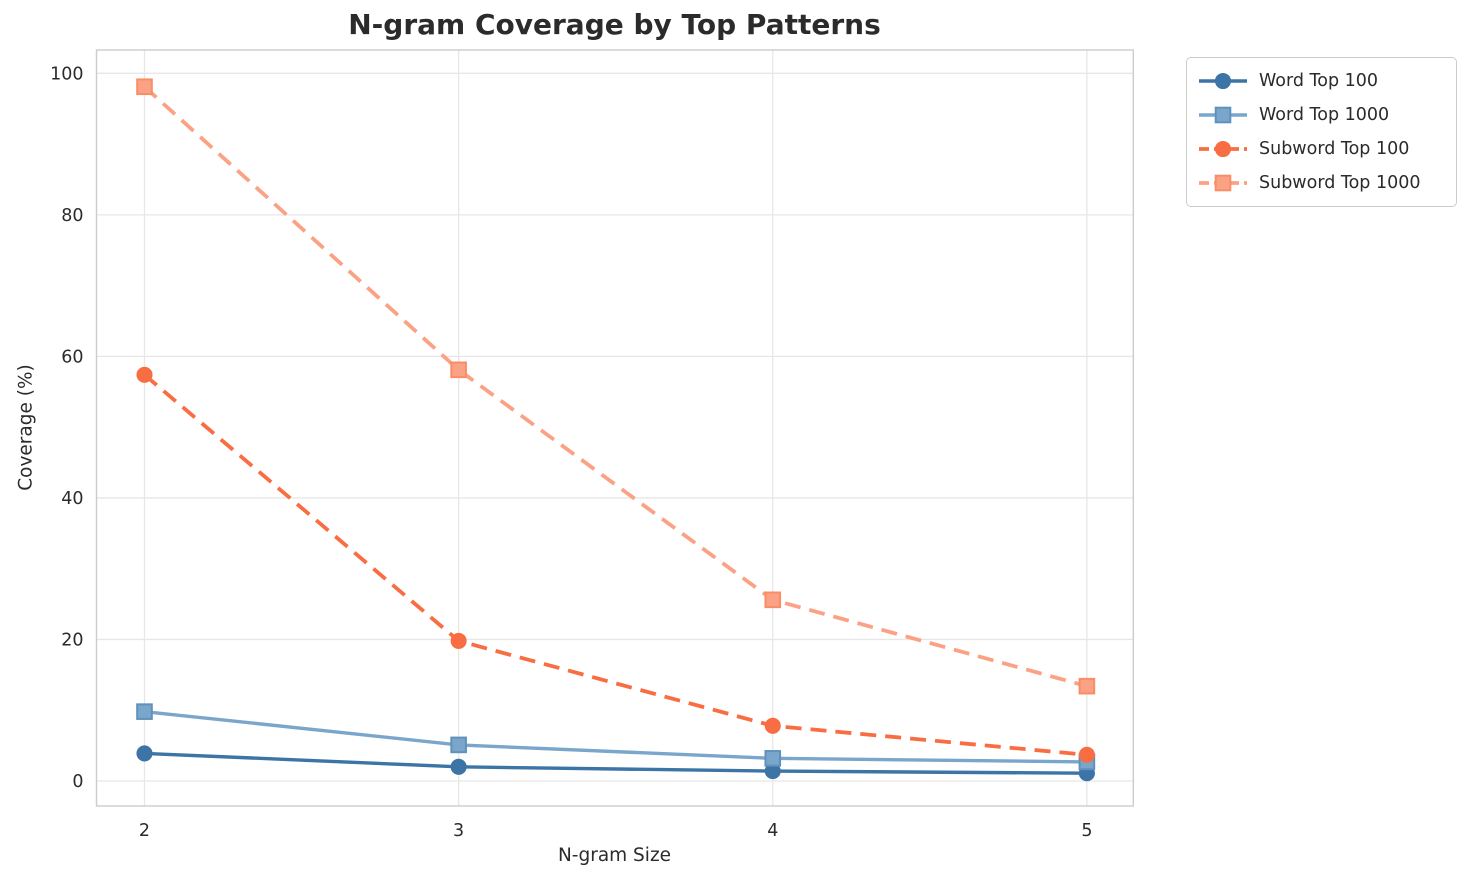  I want to click on svg-text: 60, so click(72, 357).